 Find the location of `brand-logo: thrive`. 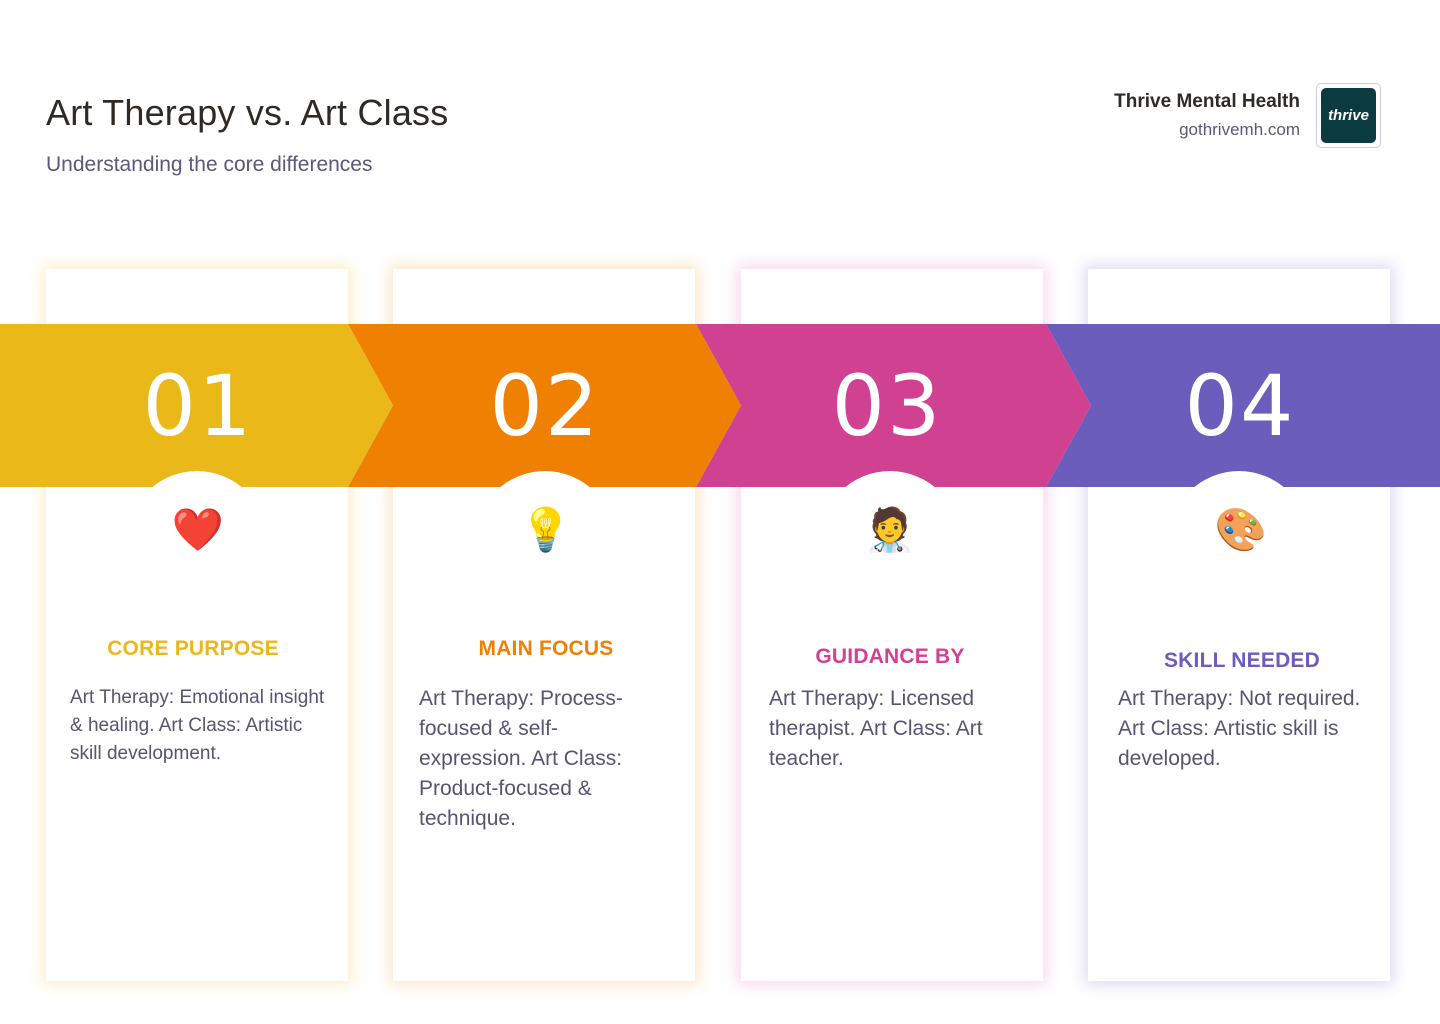

brand-logo: thrive is located at coordinates (1348, 115).